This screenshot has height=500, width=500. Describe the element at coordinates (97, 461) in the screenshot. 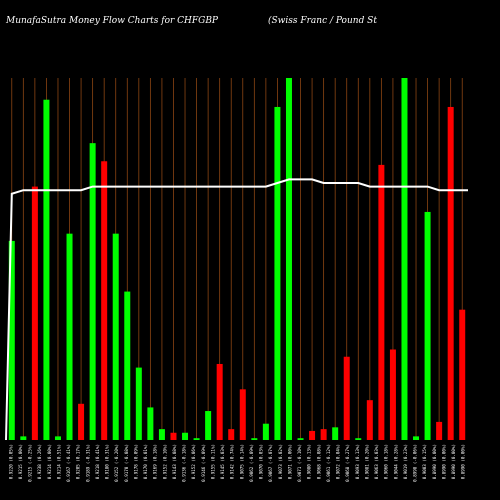

I see `x-tick-label: 0.9218 (0.41%)` at that location.